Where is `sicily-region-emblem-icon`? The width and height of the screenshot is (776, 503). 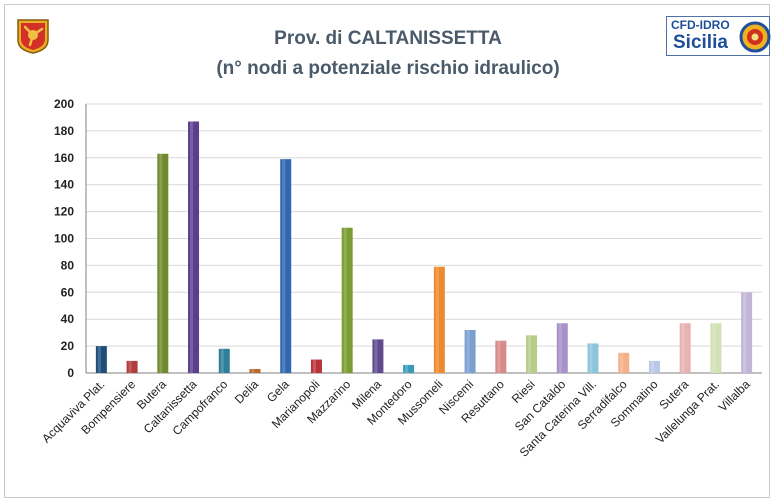 sicily-region-emblem-icon is located at coordinates (33, 36).